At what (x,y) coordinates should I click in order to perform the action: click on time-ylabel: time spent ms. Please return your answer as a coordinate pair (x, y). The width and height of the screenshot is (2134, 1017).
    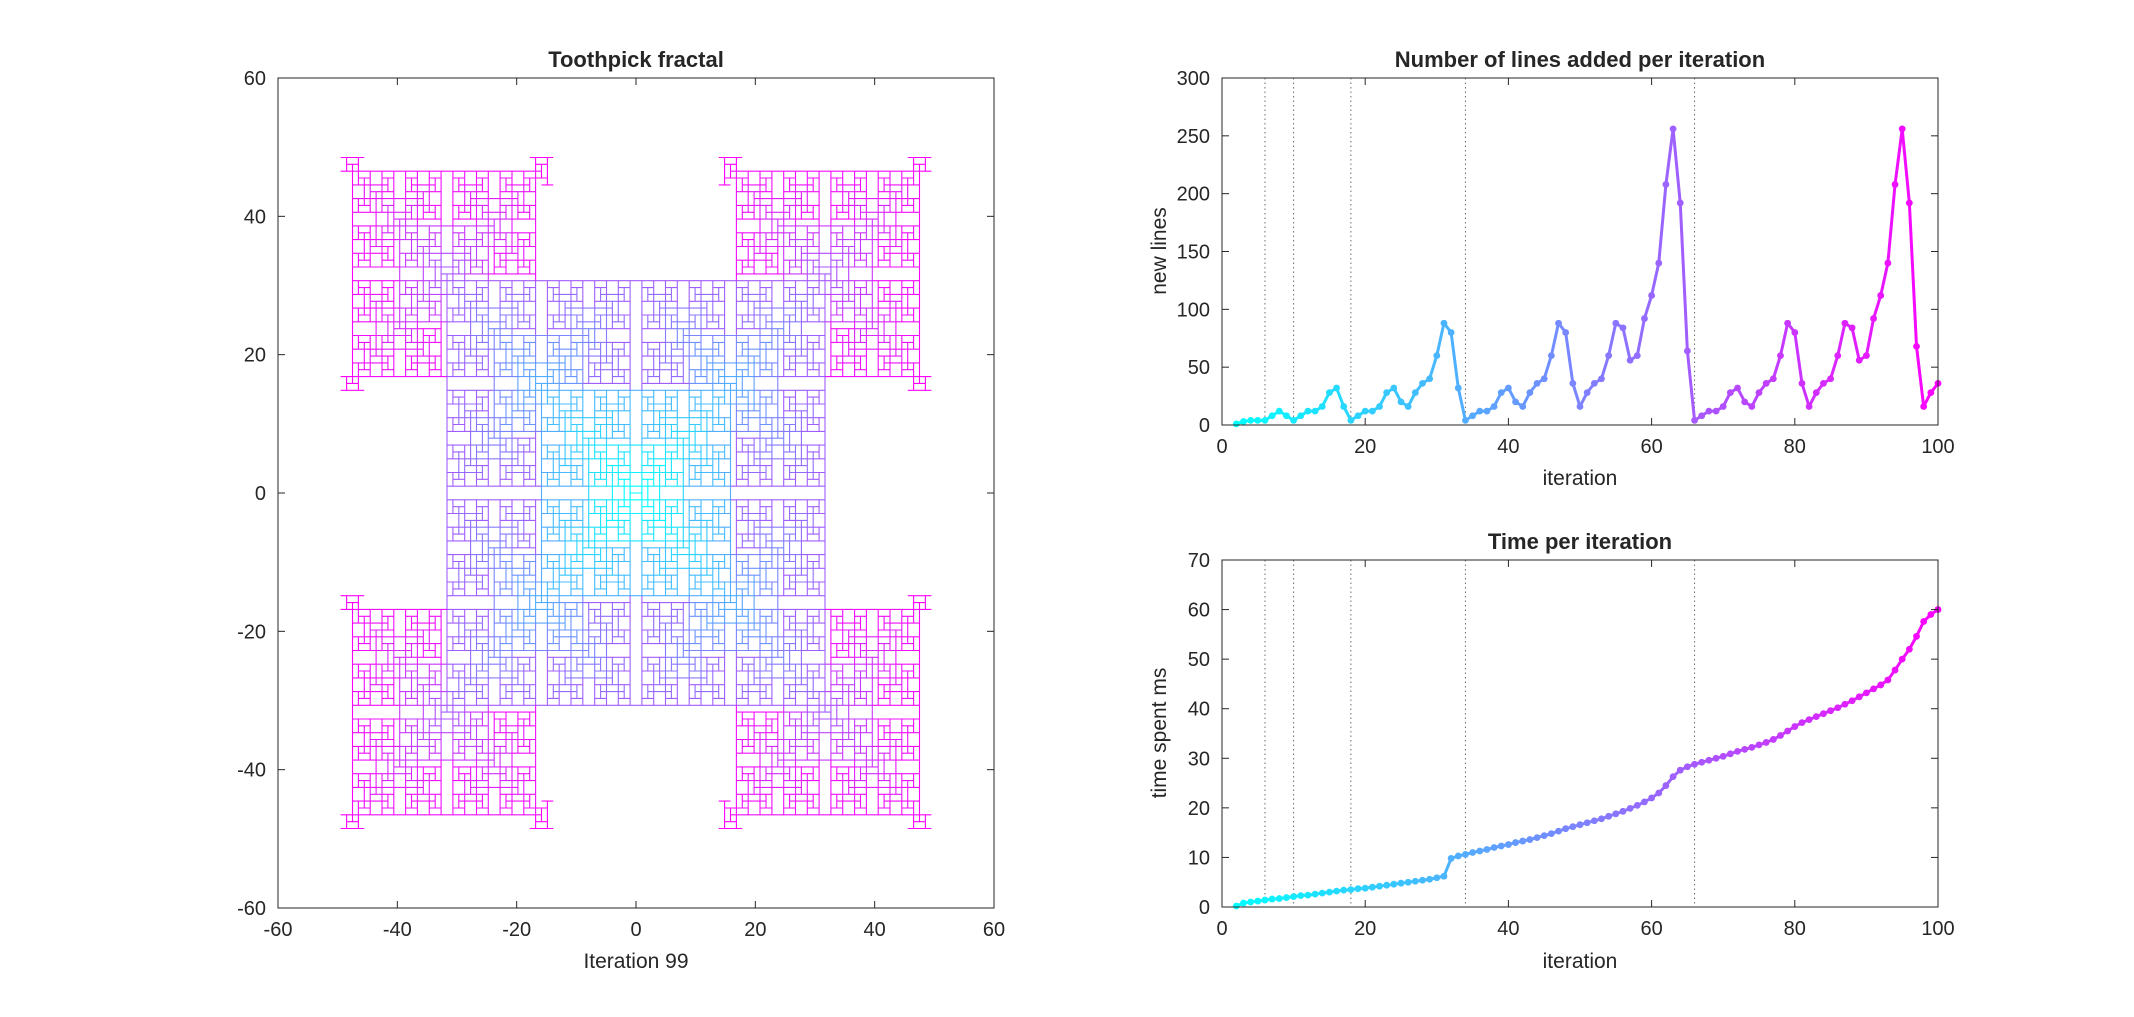
    Looking at the image, I should click on (1159, 733).